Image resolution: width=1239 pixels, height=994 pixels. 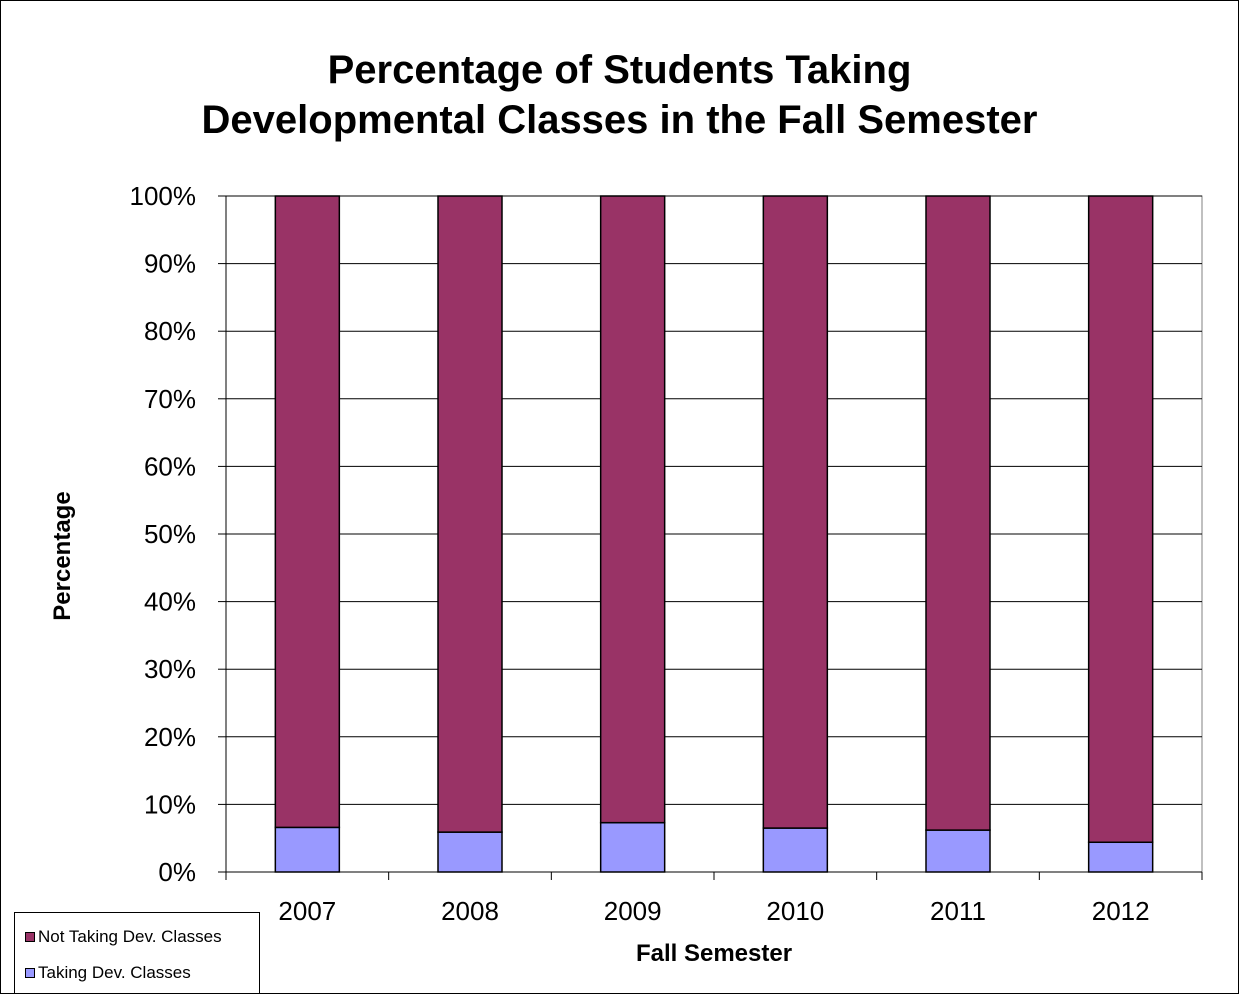 I want to click on x-tick-label: 2012, so click(x=1121, y=911).